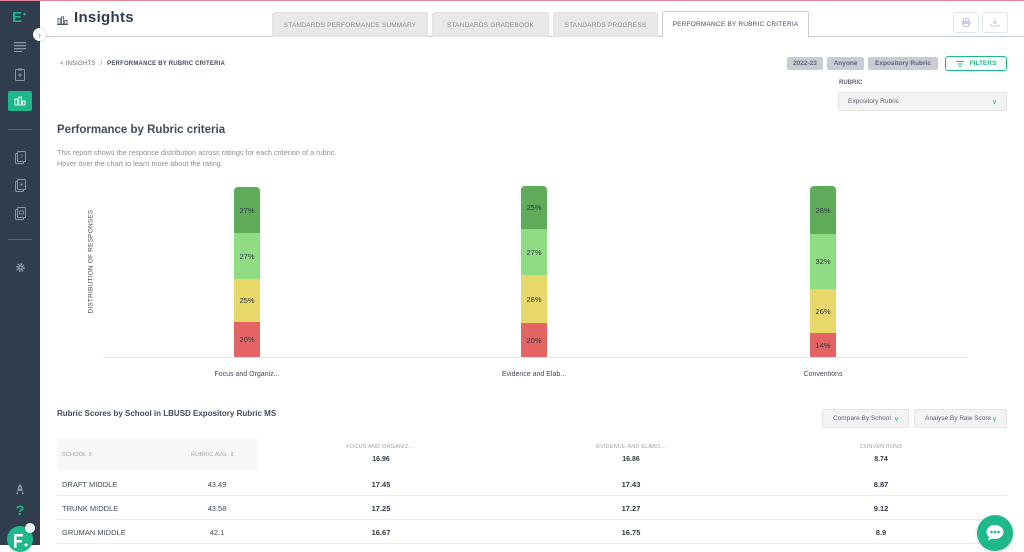  Describe the element at coordinates (77, 455) in the screenshot. I see `column-header-school: SCHOOL ⇕` at that location.